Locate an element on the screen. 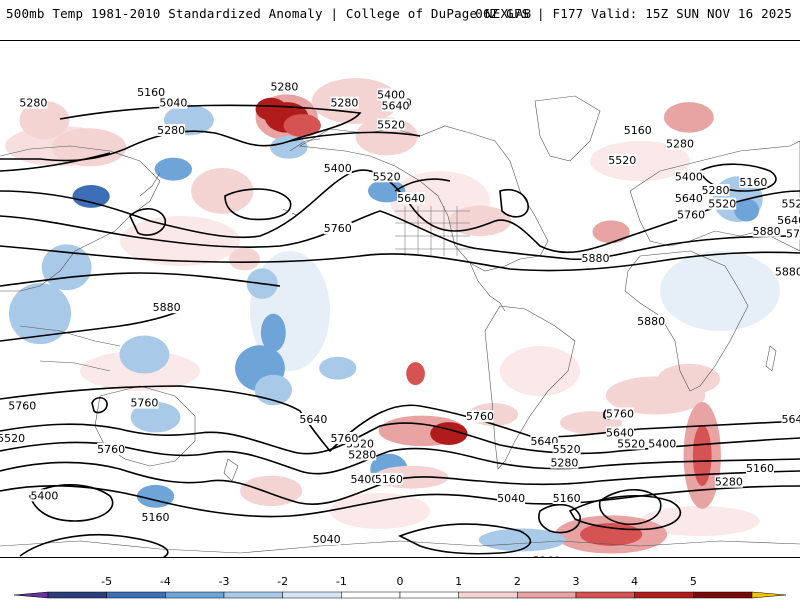  us-state-grid is located at coordinates (432, 231).